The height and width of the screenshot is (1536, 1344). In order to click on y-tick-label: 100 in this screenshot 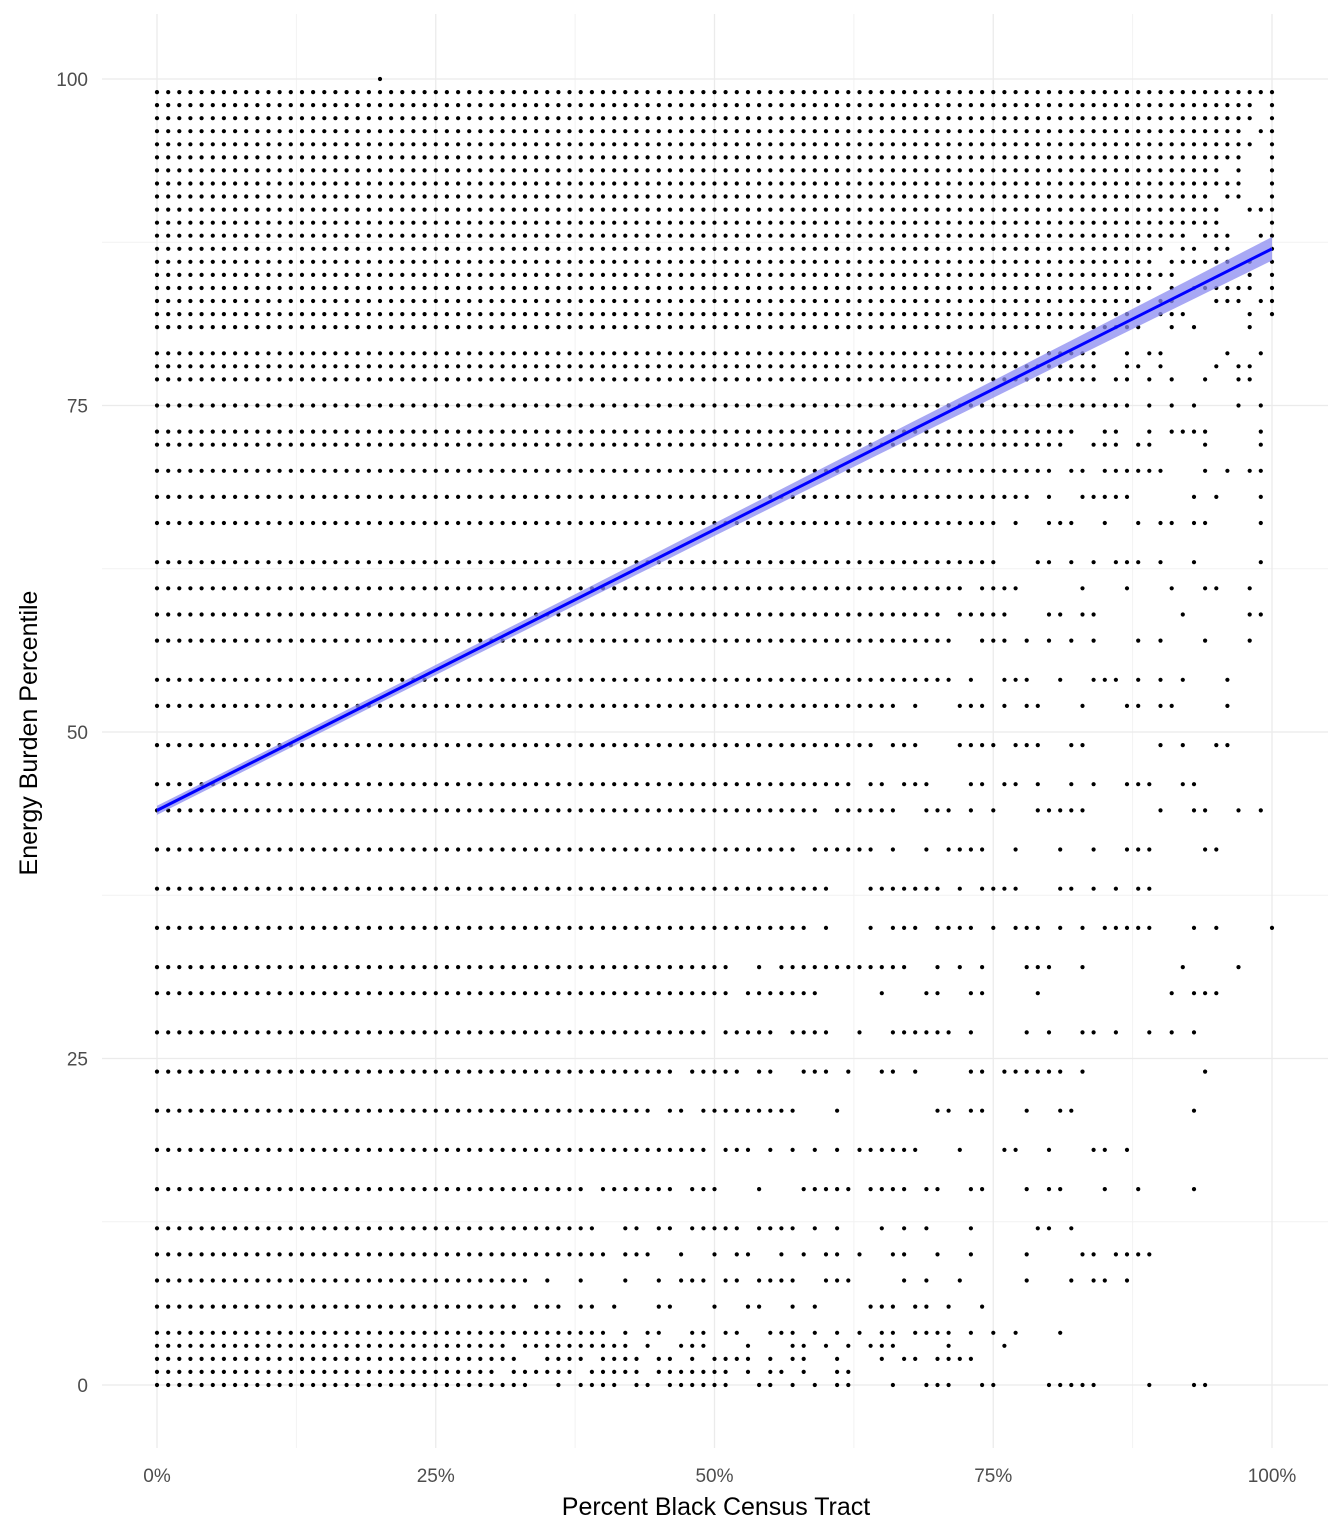, I will do `click(72, 80)`.